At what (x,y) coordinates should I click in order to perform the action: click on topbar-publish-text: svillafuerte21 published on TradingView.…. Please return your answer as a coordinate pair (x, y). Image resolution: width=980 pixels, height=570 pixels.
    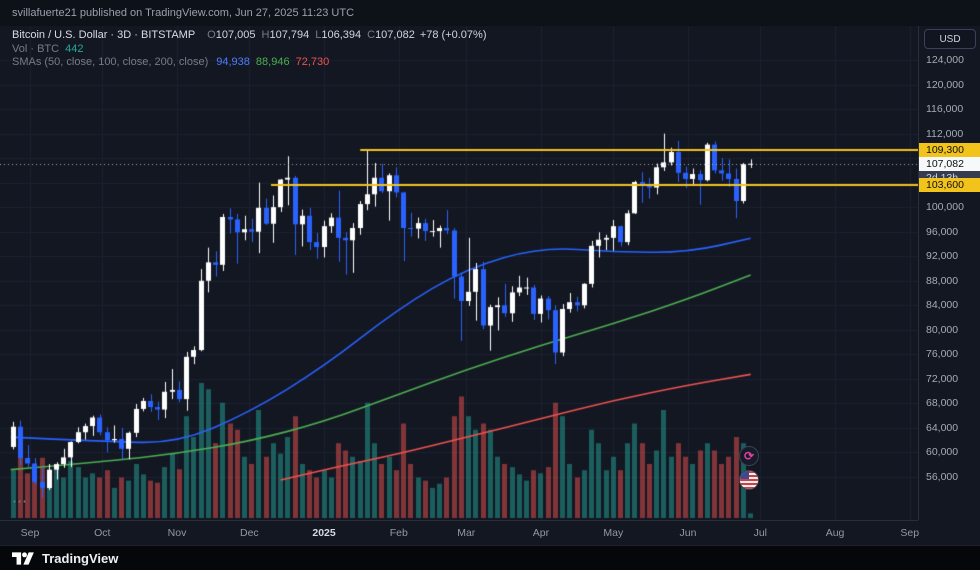
    Looking at the image, I should click on (183, 13).